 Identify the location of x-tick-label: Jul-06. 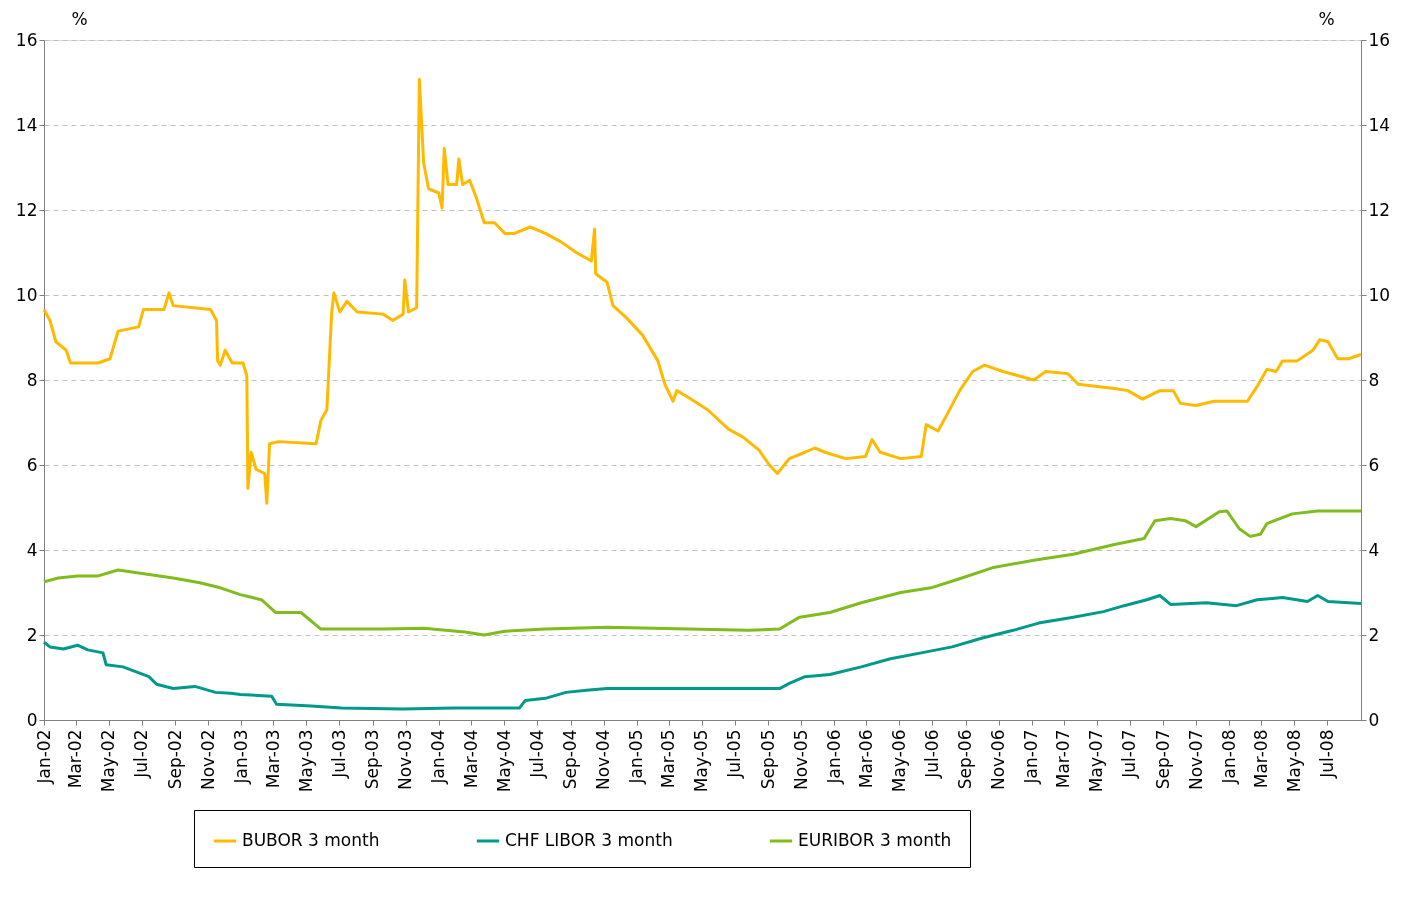
(931, 754).